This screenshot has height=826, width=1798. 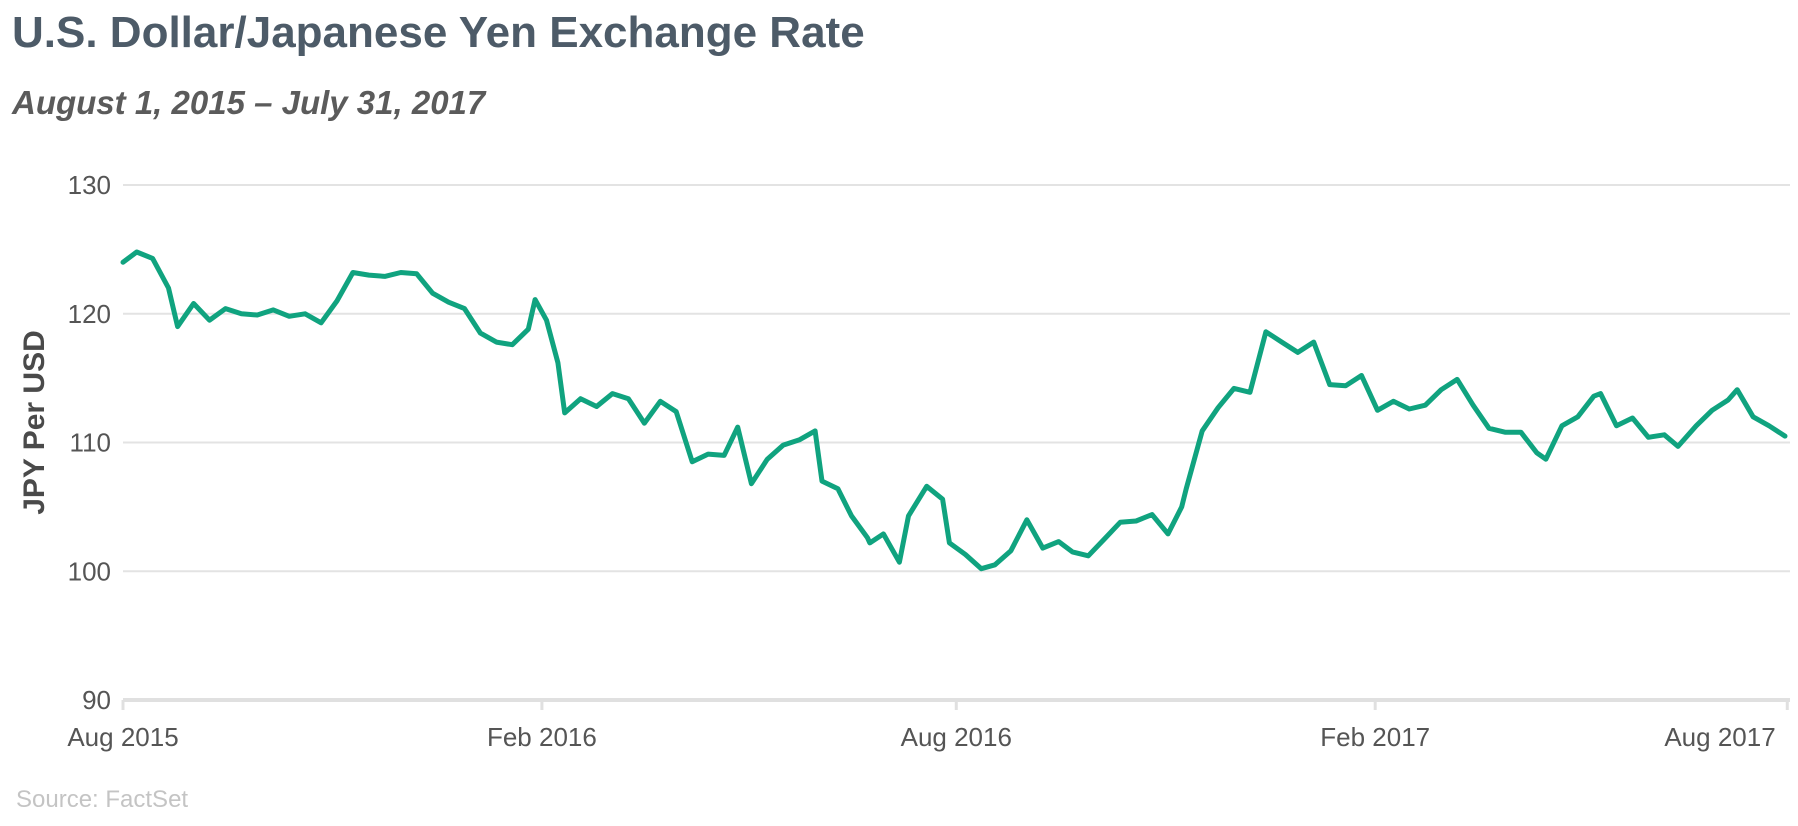 I want to click on y-tick-label: 110, so click(x=90, y=443).